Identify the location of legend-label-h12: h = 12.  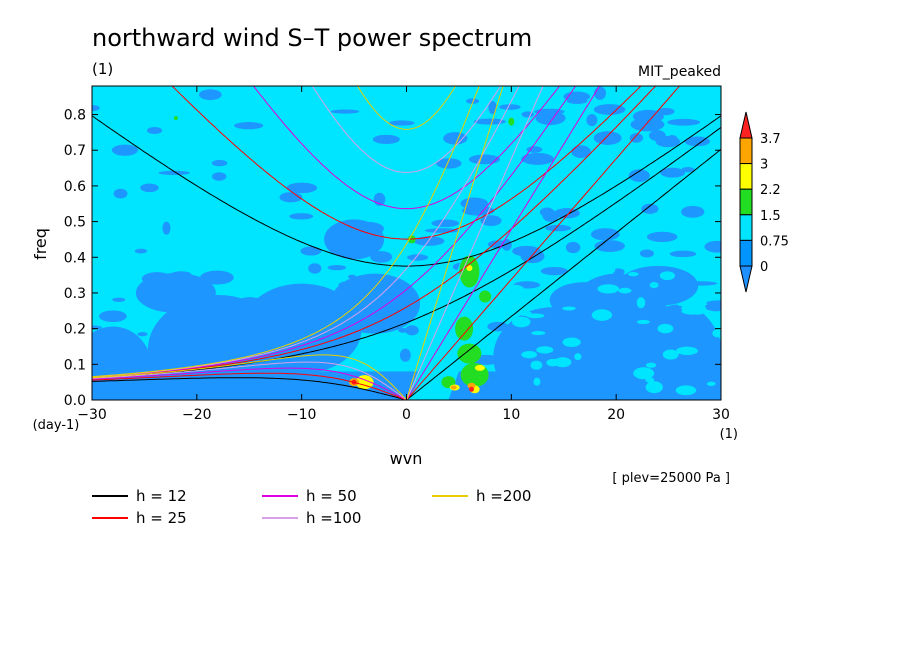
(161, 496).